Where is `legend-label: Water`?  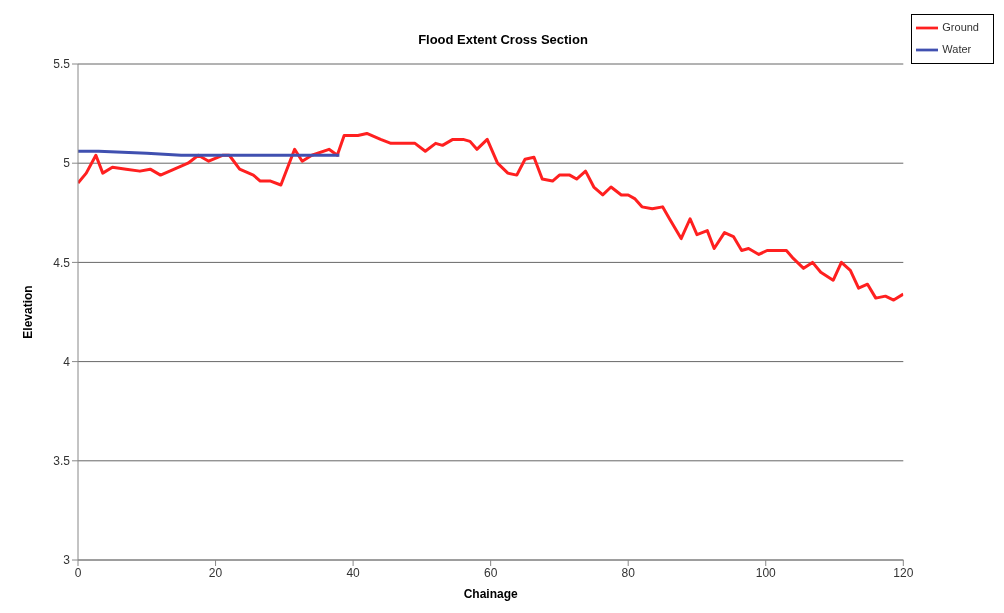
legend-label: Water is located at coordinates (957, 48).